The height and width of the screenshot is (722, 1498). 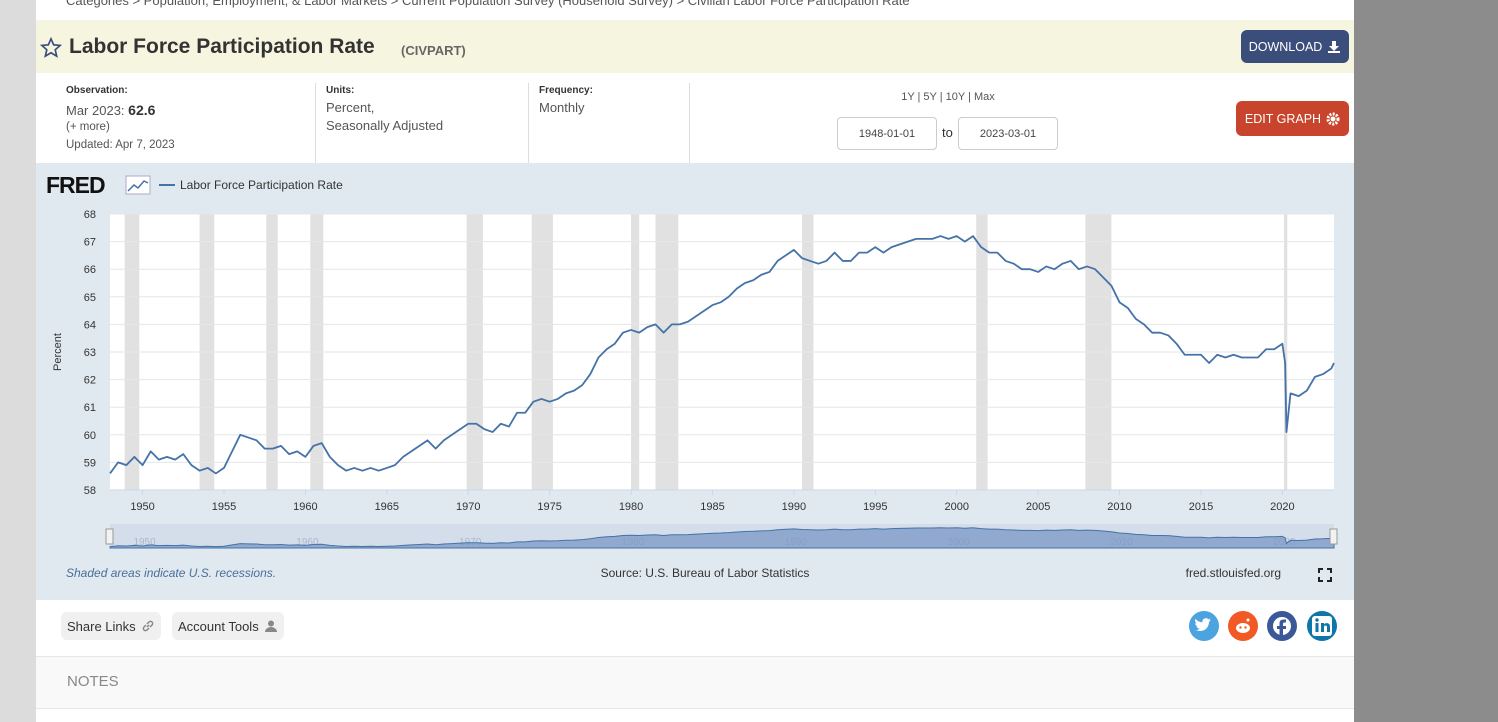 I want to click on x-tick-label: 1975, so click(x=549, y=507).